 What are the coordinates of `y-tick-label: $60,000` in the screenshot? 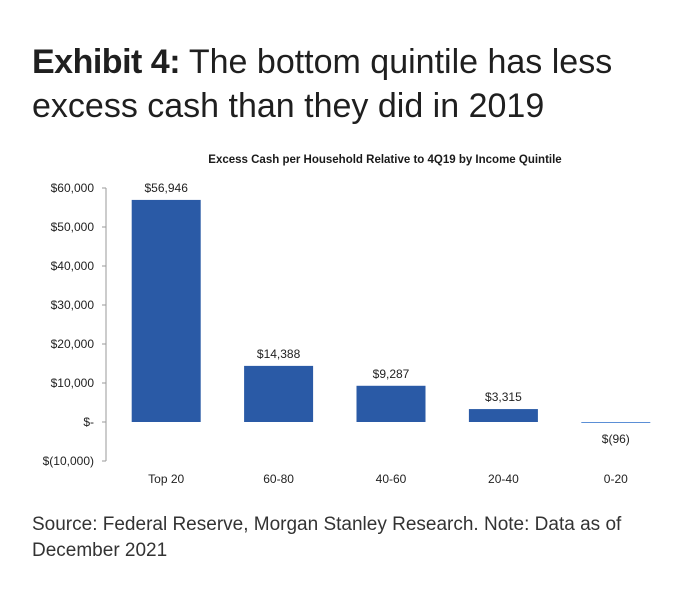 It's located at (73, 188).